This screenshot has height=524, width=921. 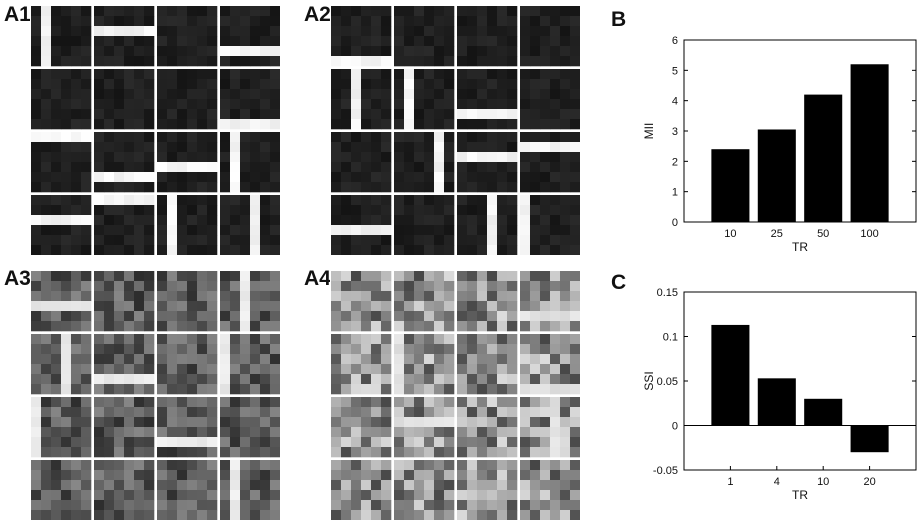 What do you see at coordinates (17, 278) in the screenshot?
I see `panel-label-a3: A3` at bounding box center [17, 278].